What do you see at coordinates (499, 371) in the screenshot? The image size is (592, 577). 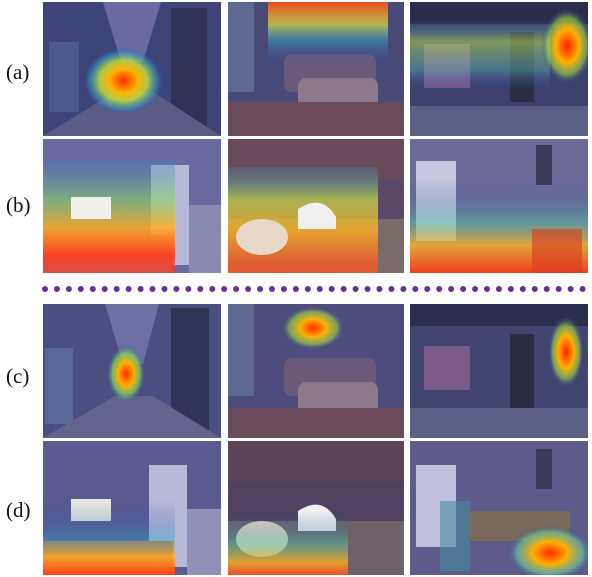 I see `panel-c3-store-heatmap` at bounding box center [499, 371].